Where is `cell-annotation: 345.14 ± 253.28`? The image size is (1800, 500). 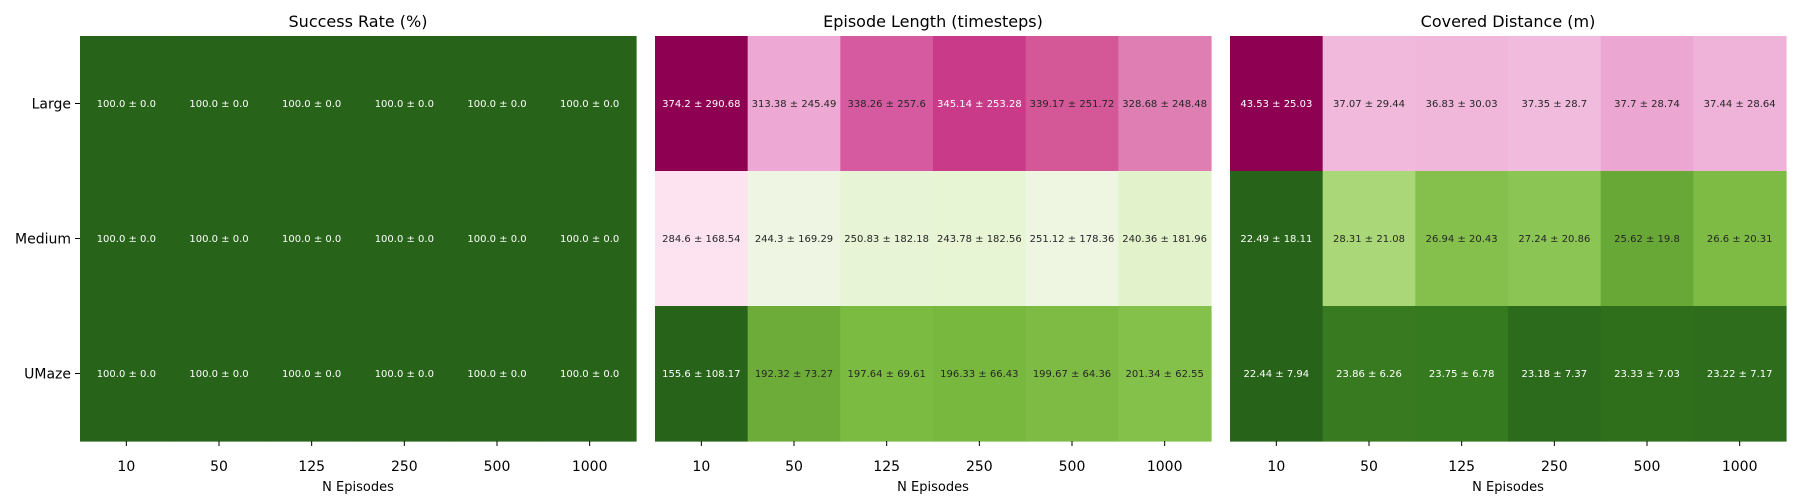
cell-annotation: 345.14 ± 253.28 is located at coordinates (979, 104).